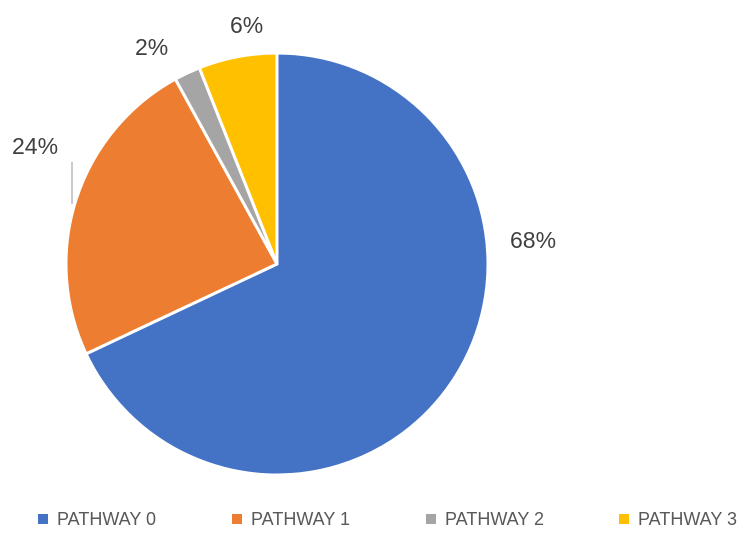 Image resolution: width=753 pixels, height=543 pixels. What do you see at coordinates (151, 47) in the screenshot?
I see `data-label-pathway-2: 2%` at bounding box center [151, 47].